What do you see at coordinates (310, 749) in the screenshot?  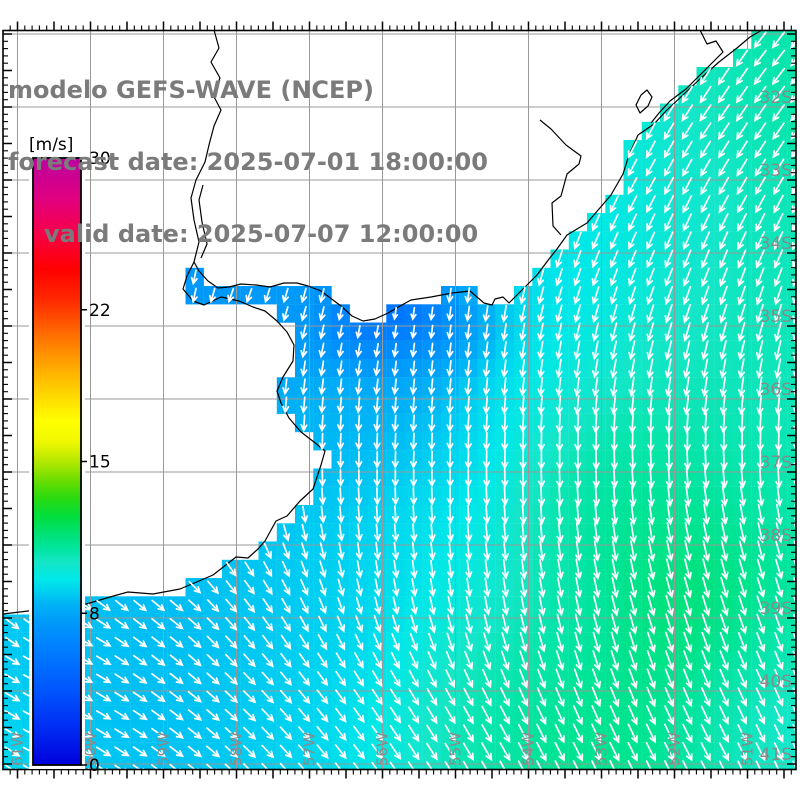 I see `svg-text: 57W` at bounding box center [310, 749].